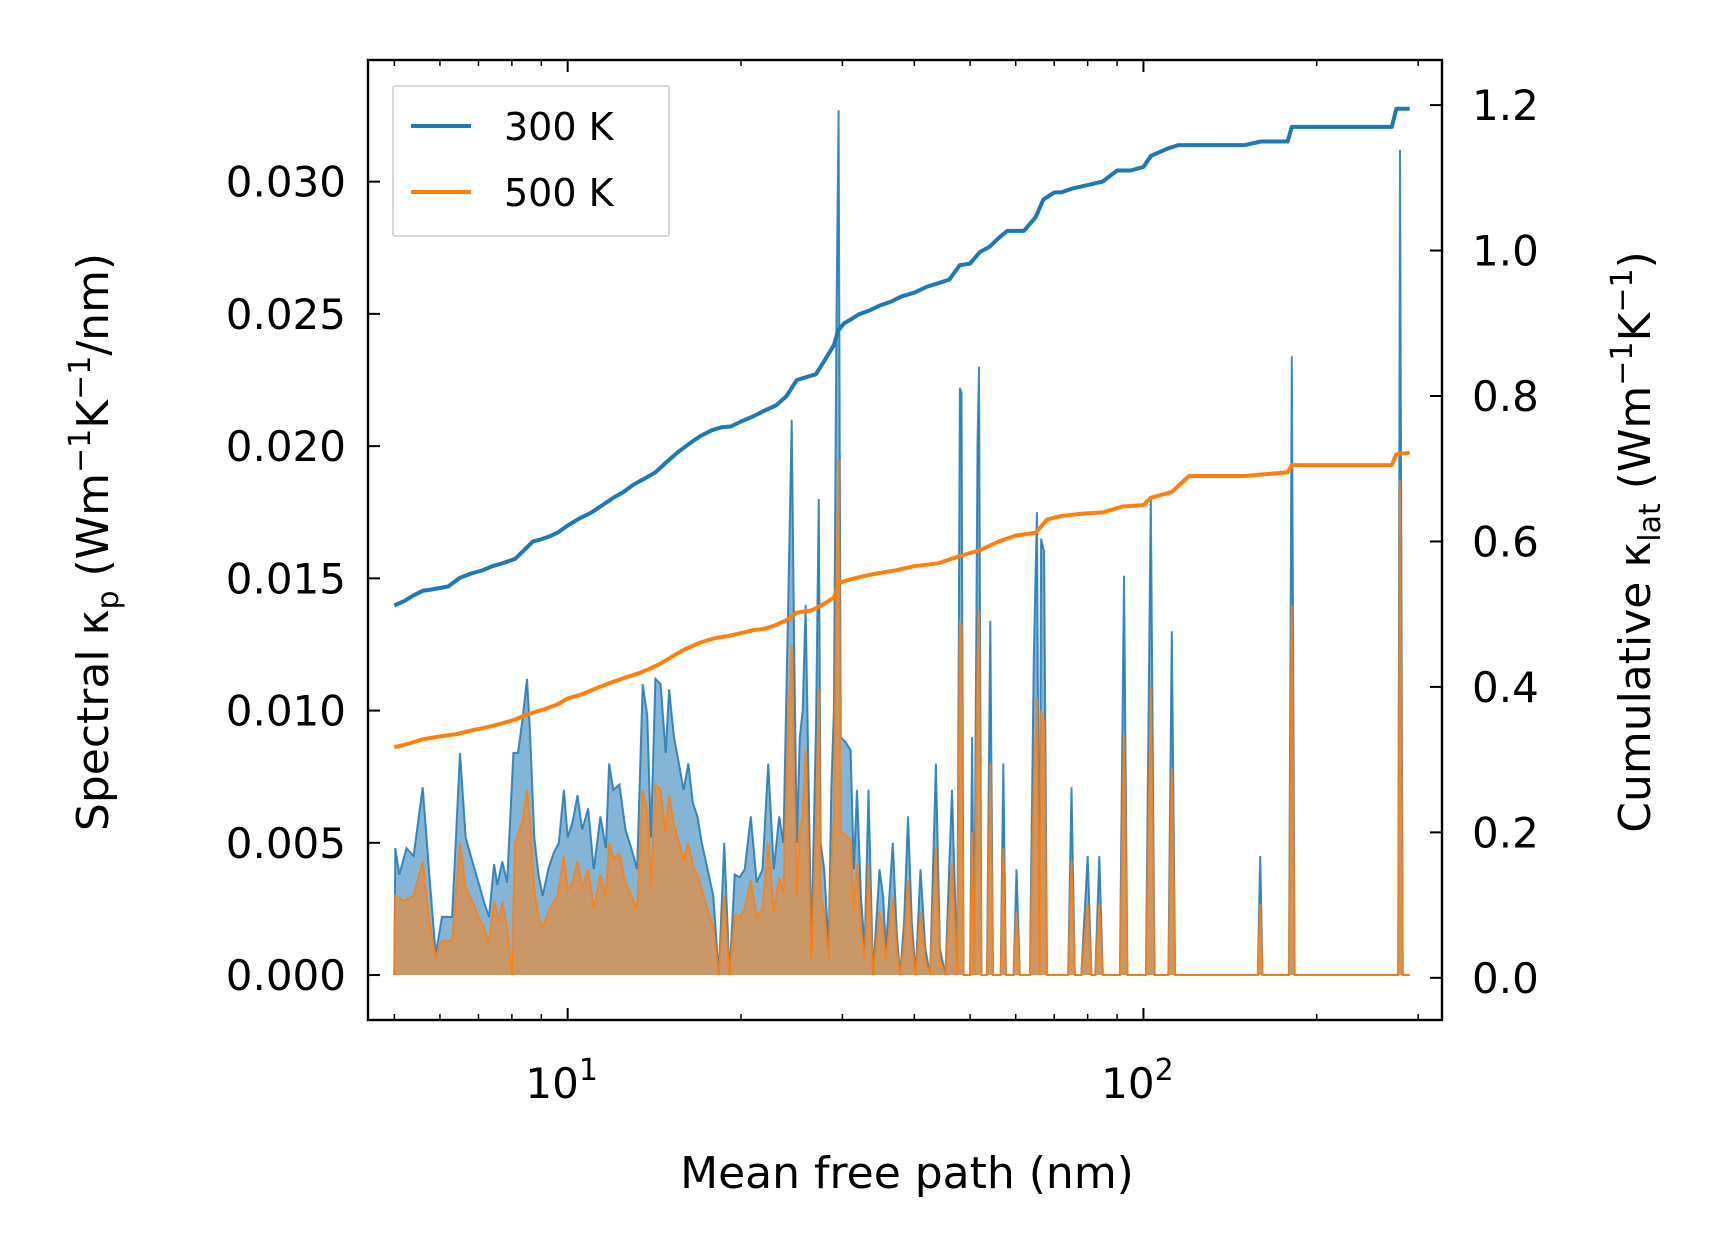  I want to click on y-right-tick-label: 0.6, so click(1505, 541).